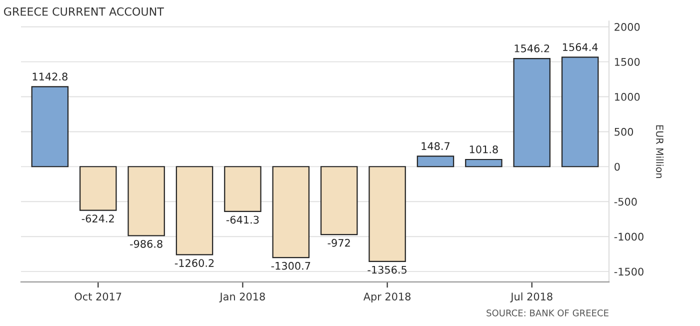  Describe the element at coordinates (627, 62) in the screenshot. I see `y-tick-label: 1500` at that location.